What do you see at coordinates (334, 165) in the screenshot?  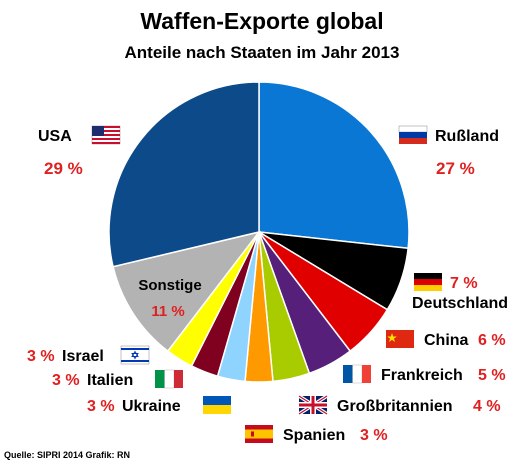 I see `pie-slice-russland` at bounding box center [334, 165].